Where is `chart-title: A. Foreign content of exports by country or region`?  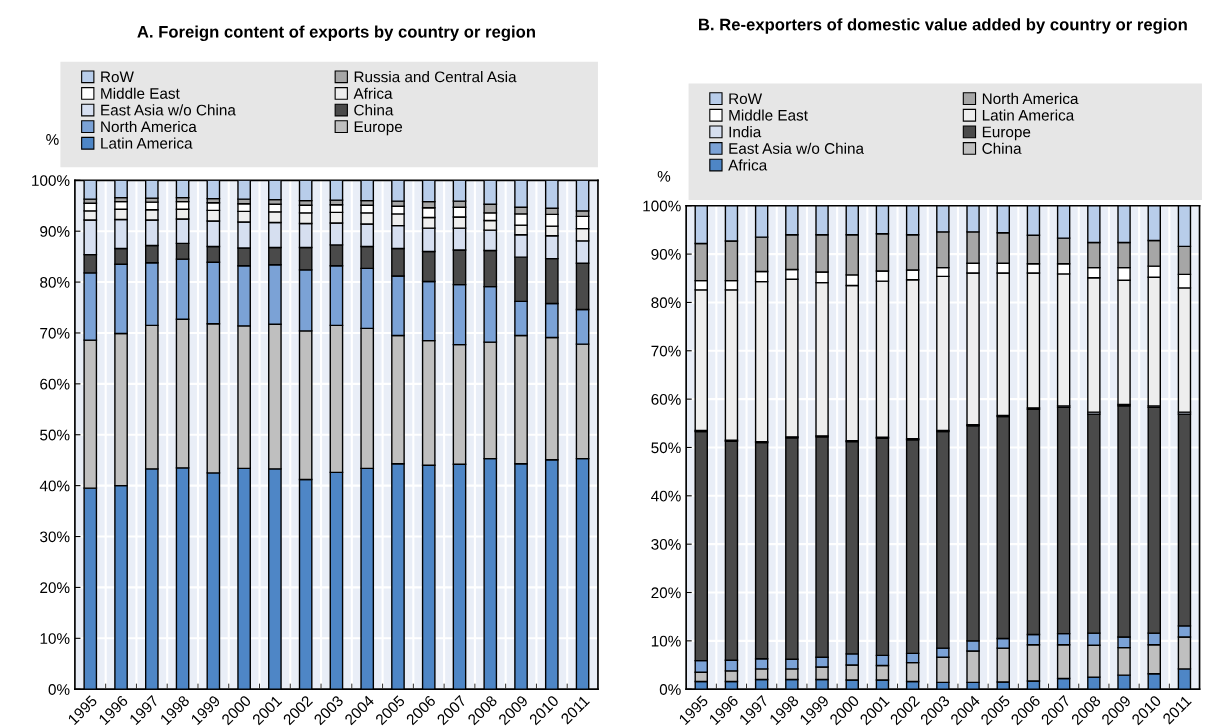 chart-title: A. Foreign content of exports by country or region is located at coordinates (336, 33).